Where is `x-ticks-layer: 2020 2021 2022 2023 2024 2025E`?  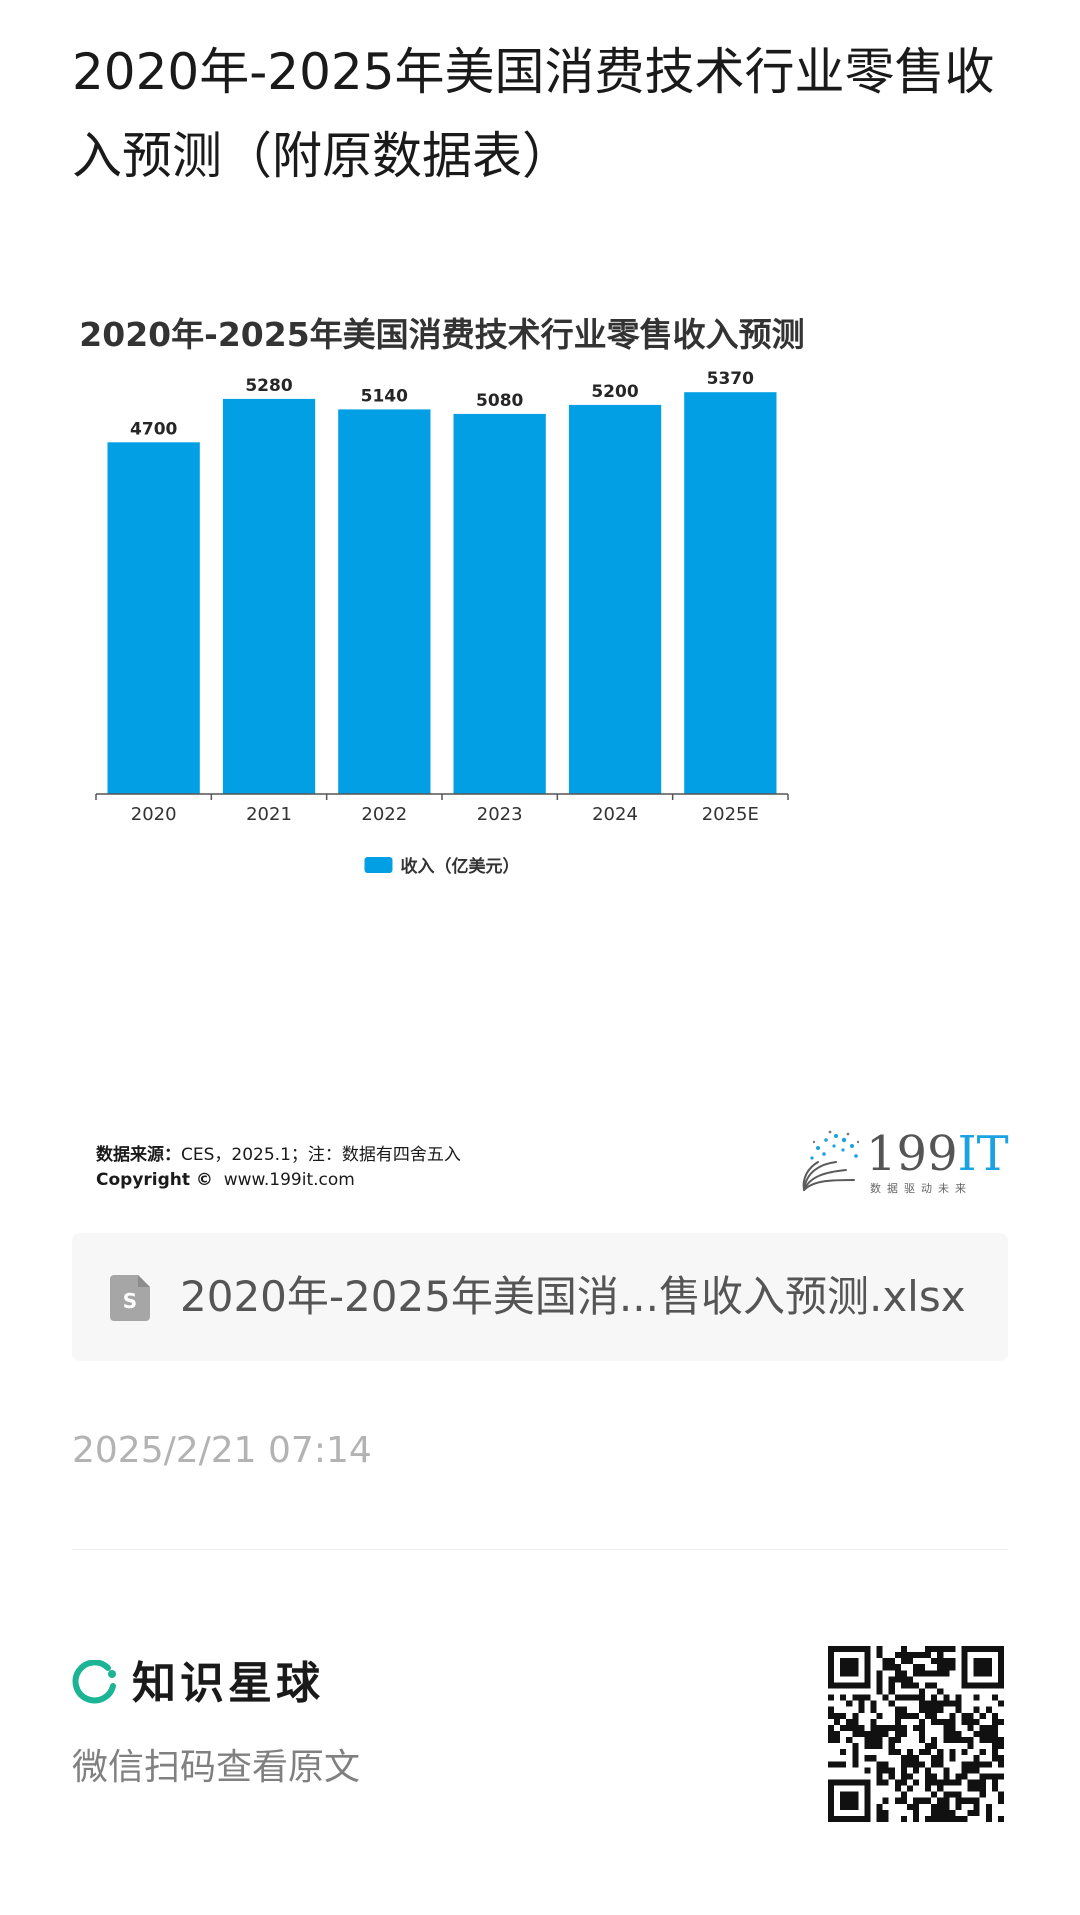
x-ticks-layer: 2020 2021 2022 2023 2024 2025E is located at coordinates (442, 809).